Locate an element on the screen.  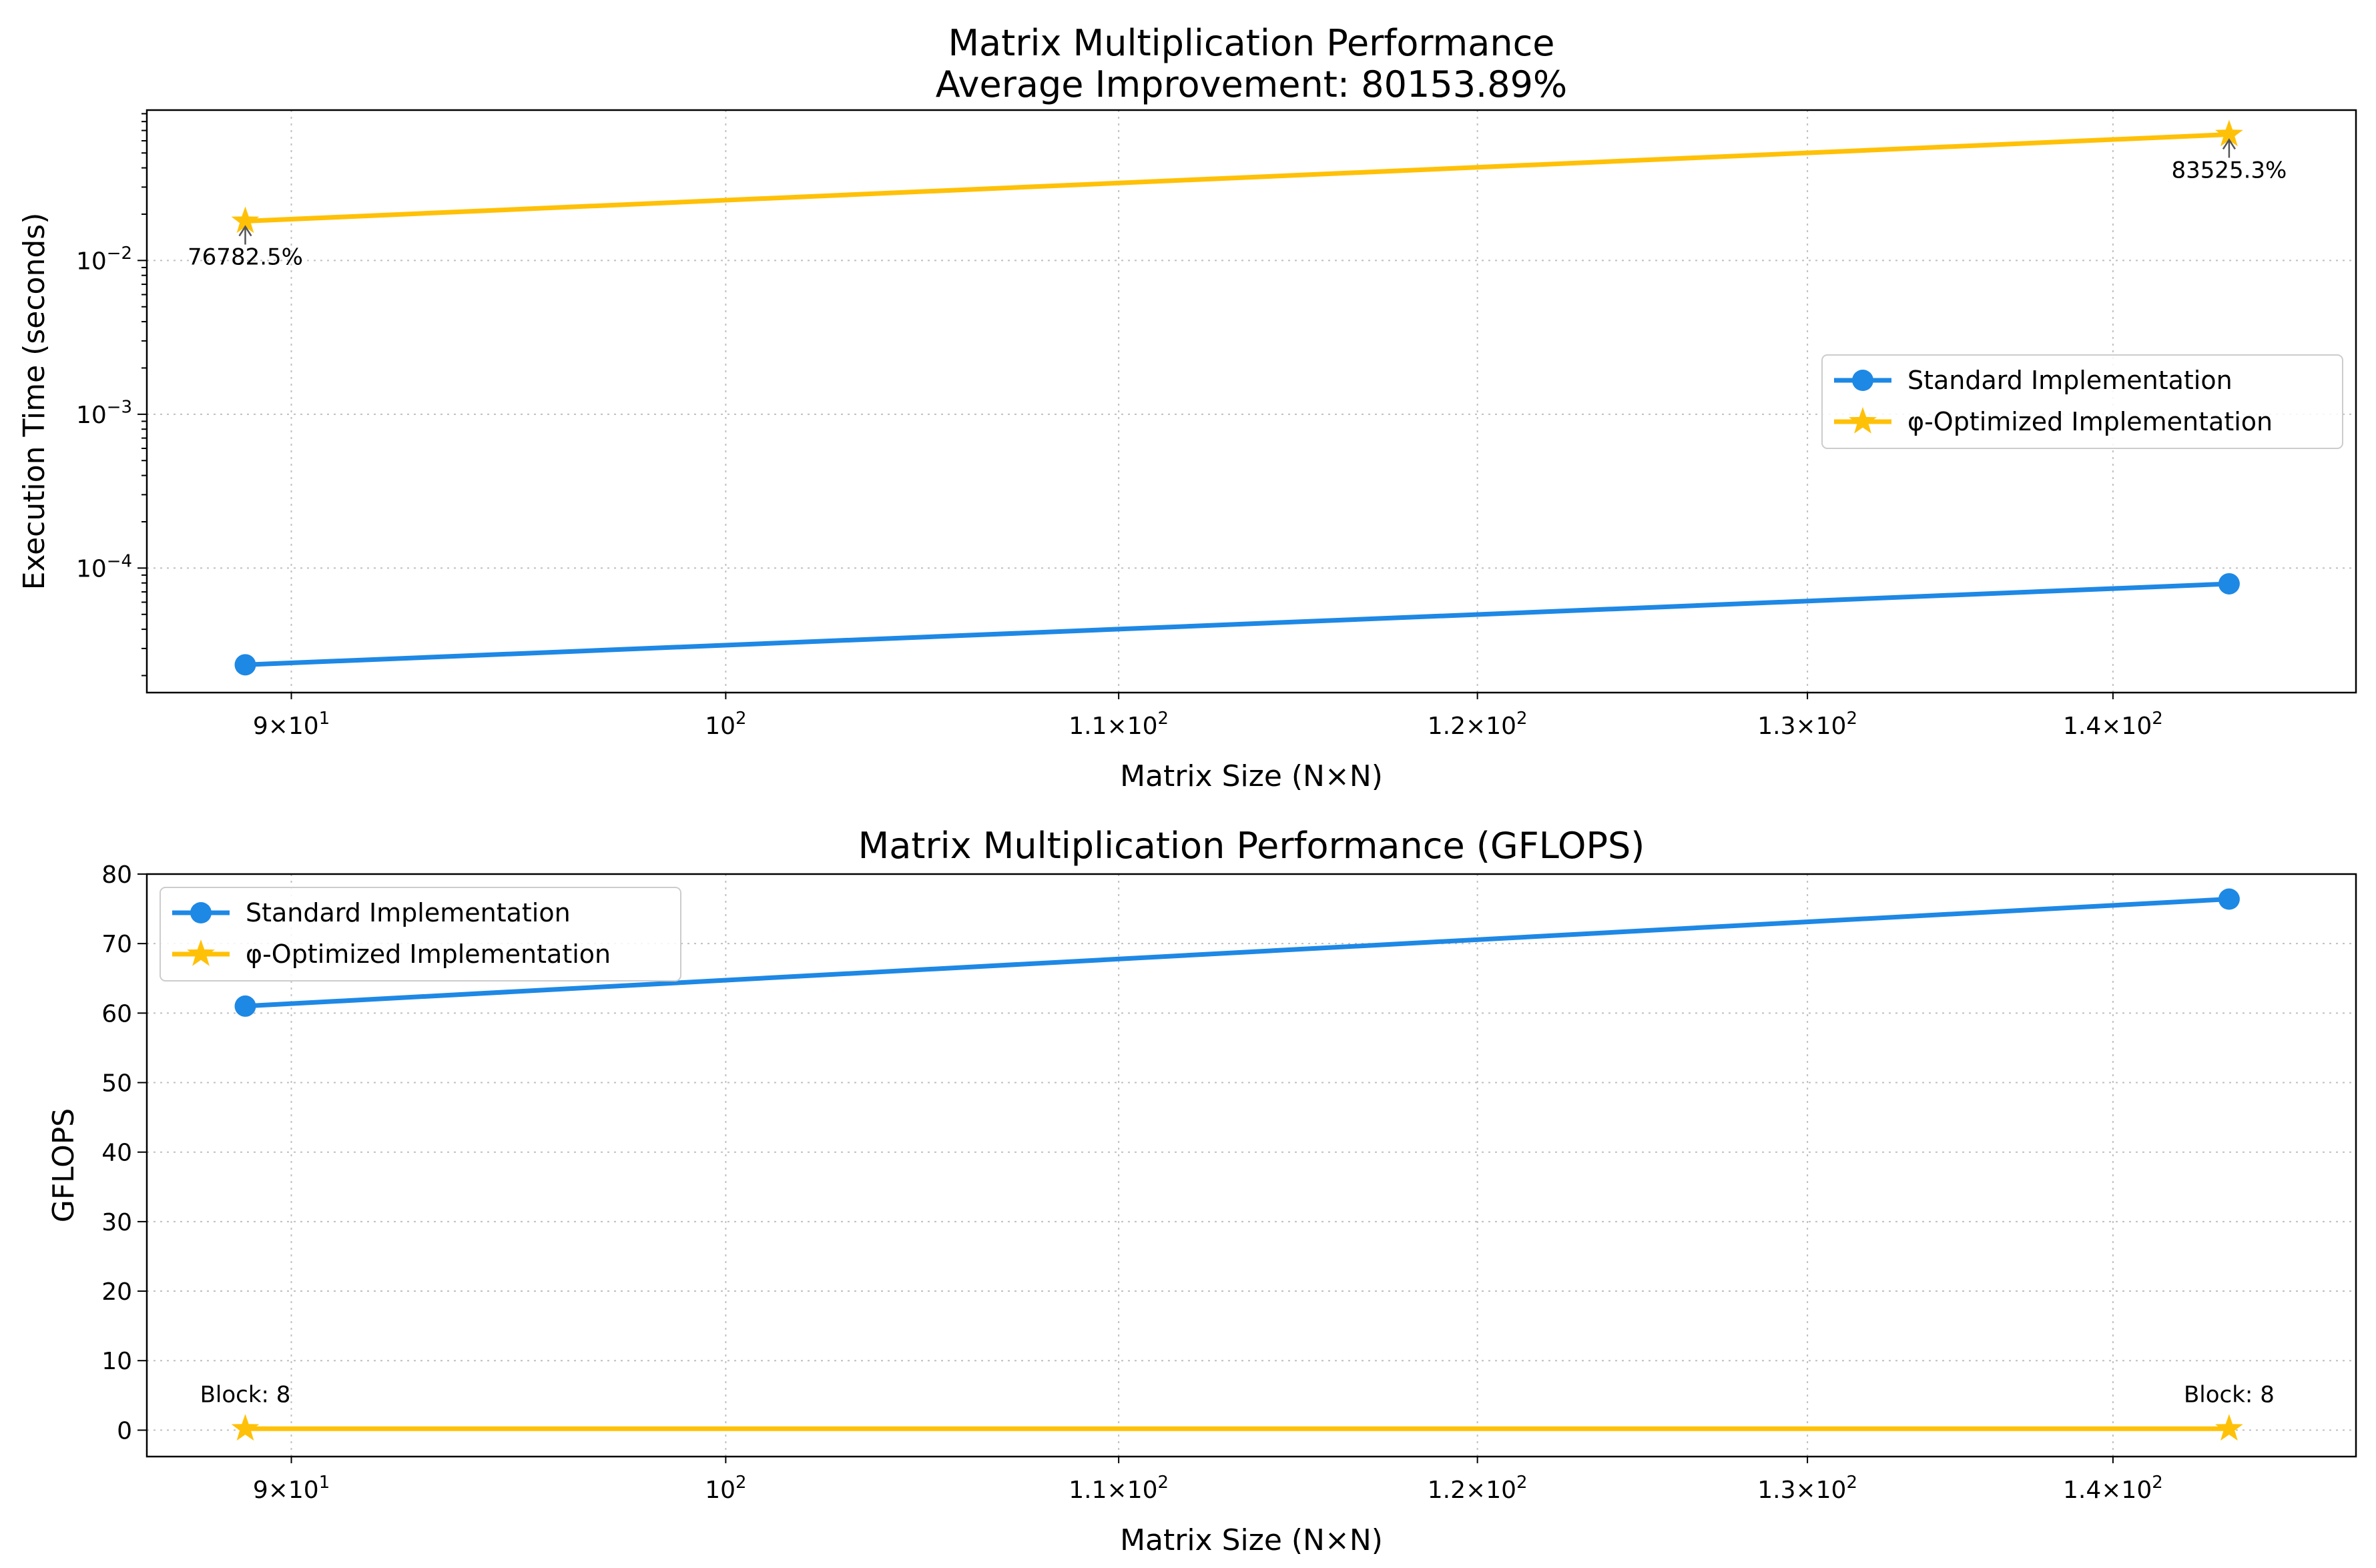
y-tick-label: 40 is located at coordinates (116, 1153).